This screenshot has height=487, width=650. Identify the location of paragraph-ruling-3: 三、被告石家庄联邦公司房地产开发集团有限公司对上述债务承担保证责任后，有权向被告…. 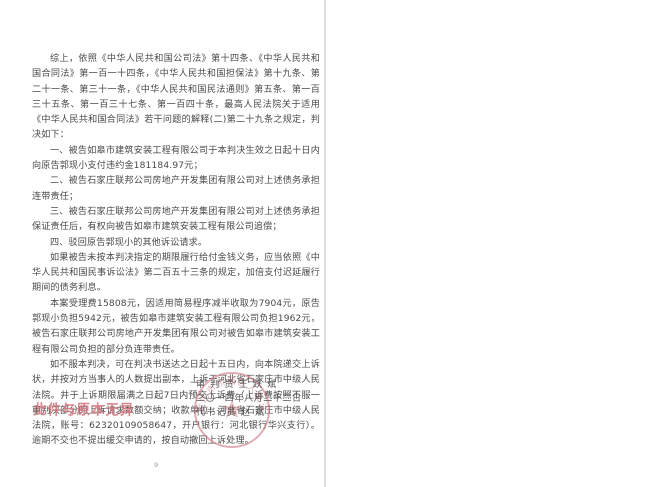
(176, 219).